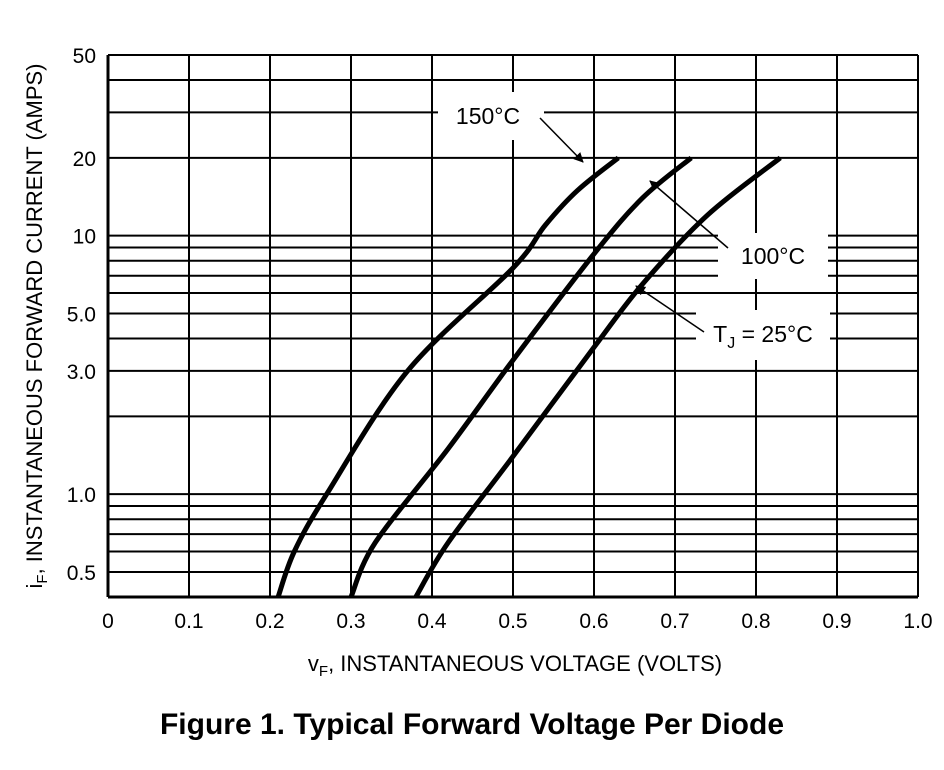 Image resolution: width=944 pixels, height=770 pixels. I want to click on annotations: 150°C 100°C TJ = 25°C, so click(634, 226).